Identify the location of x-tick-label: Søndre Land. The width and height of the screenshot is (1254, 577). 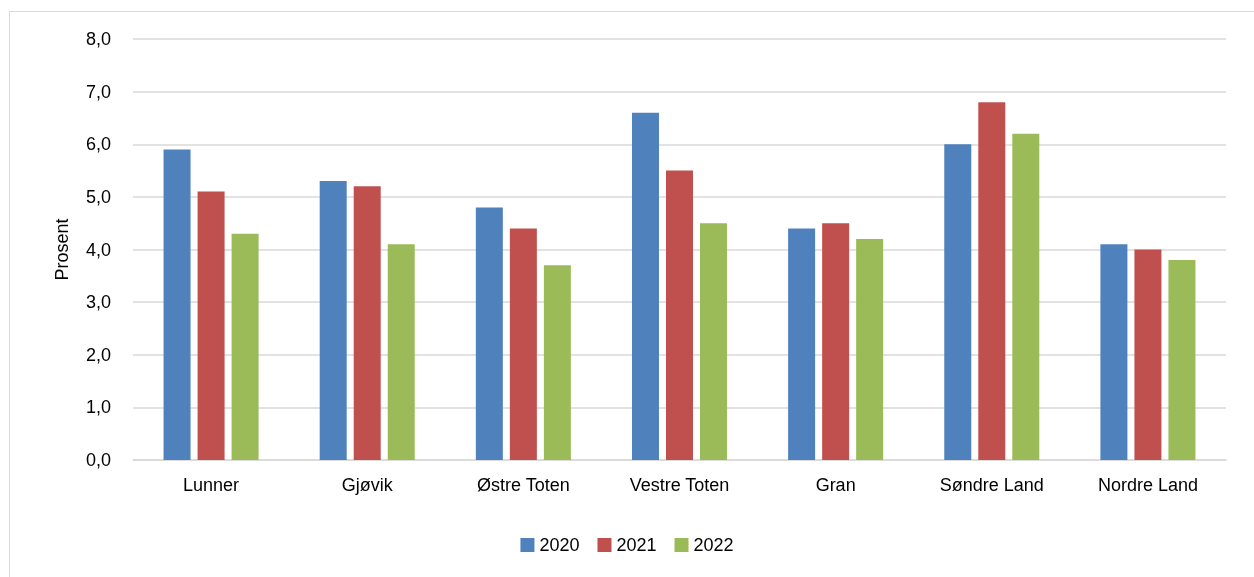
(991, 485).